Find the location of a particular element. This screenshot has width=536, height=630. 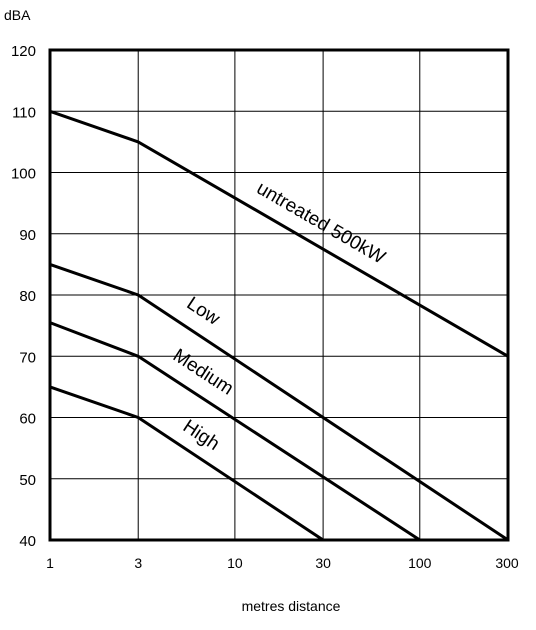

y-tick-label: 80 is located at coordinates (27, 296).